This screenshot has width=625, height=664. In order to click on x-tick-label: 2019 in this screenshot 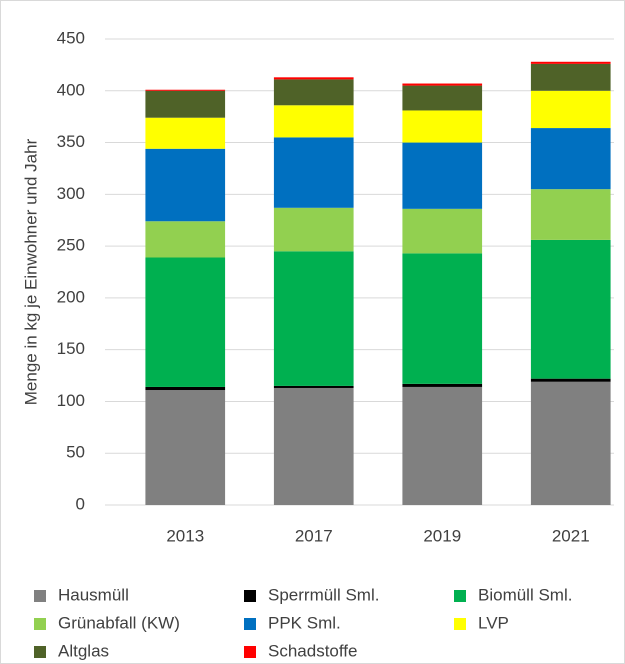, I will do `click(442, 535)`.